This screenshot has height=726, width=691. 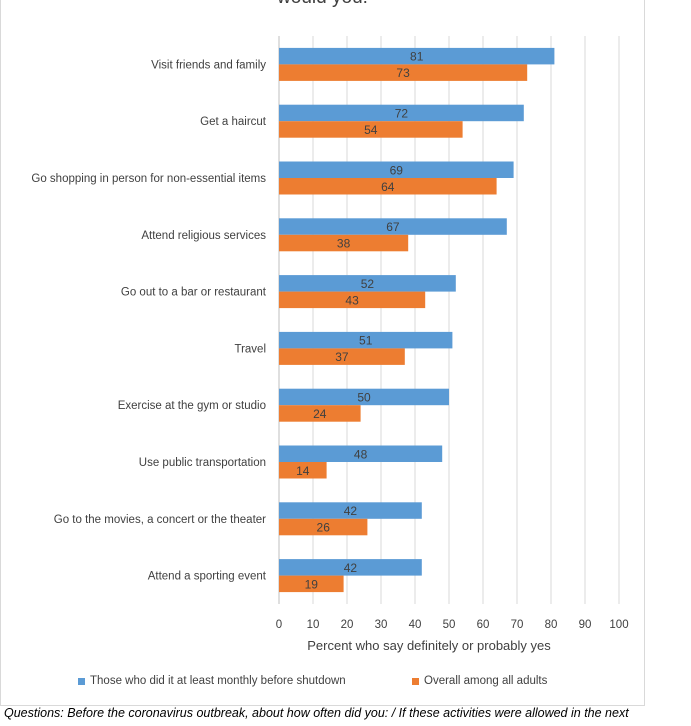 I want to click on value-label-monthly: 69, so click(x=397, y=170).